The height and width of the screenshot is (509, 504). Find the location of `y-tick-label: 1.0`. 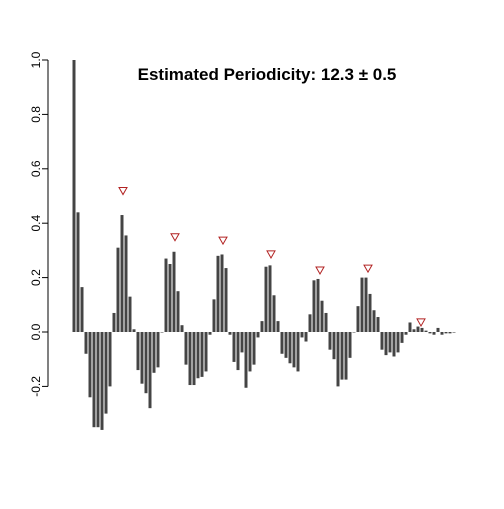

y-tick-label: 1.0 is located at coordinates (36, 59).